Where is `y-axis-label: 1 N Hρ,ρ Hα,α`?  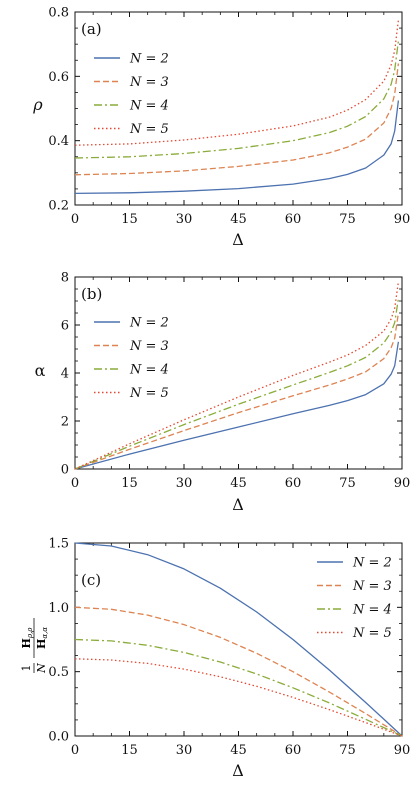 y-axis-label: 1 N Hρ,ρ Hα,α is located at coordinates (34, 646).